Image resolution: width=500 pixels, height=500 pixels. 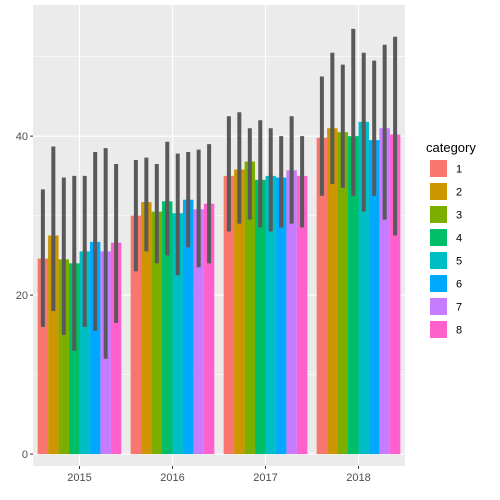 I want to click on legend-title: category, so click(x=451, y=147).